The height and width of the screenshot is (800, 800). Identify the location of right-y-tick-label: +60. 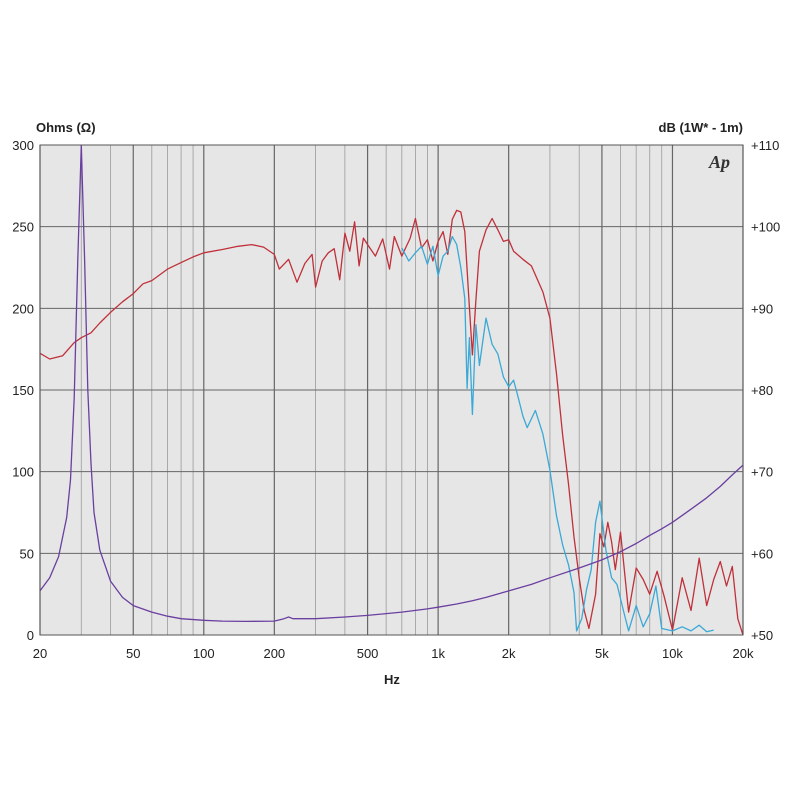
(762, 553).